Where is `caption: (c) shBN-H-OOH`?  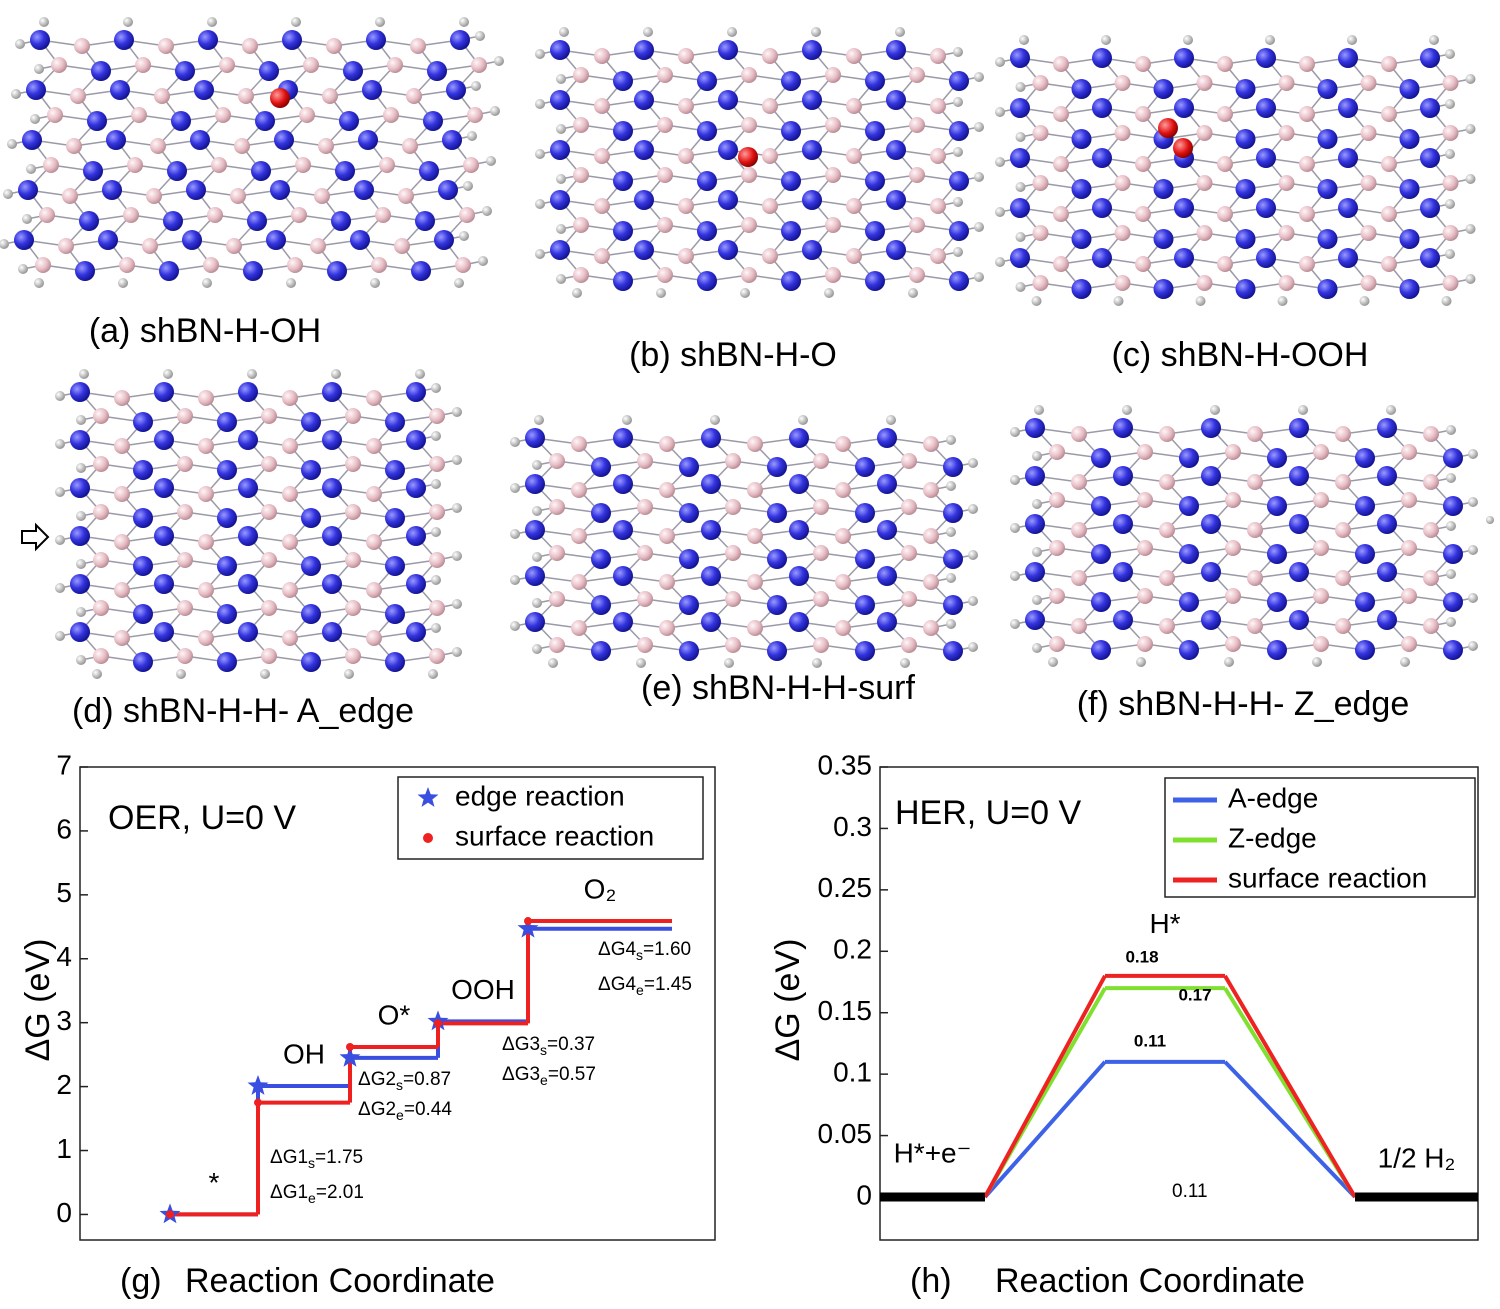
caption: (c) shBN-H-OOH is located at coordinates (1240, 355).